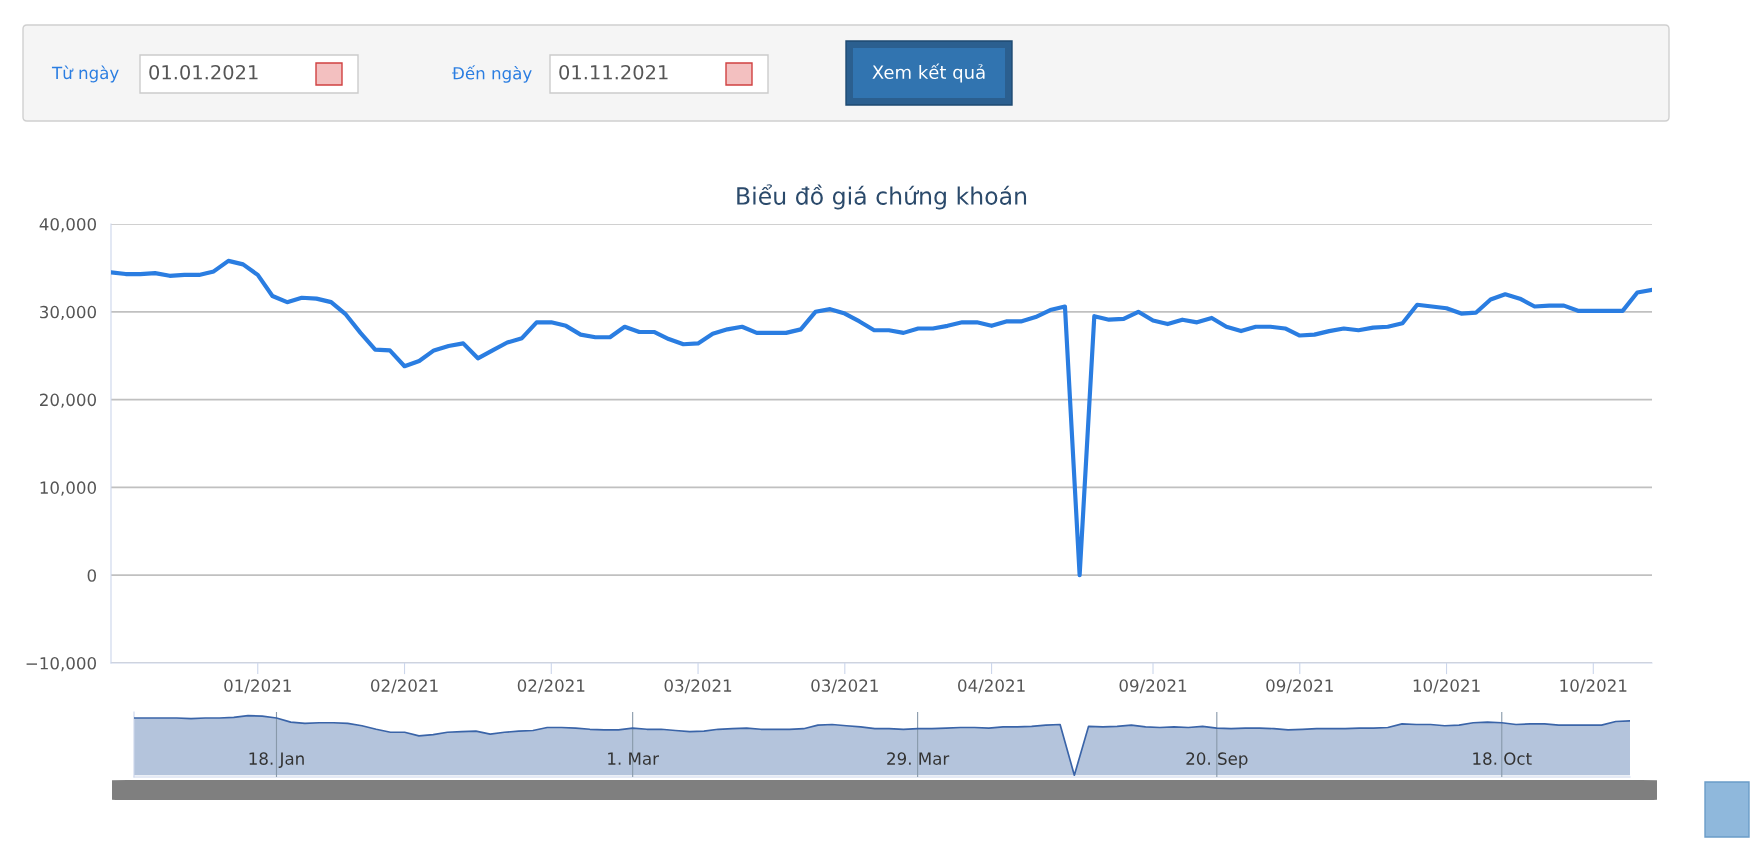 The width and height of the screenshot is (1750, 849). Describe the element at coordinates (203, 72) in the screenshot. I see `text: 01.01.2021` at that location.